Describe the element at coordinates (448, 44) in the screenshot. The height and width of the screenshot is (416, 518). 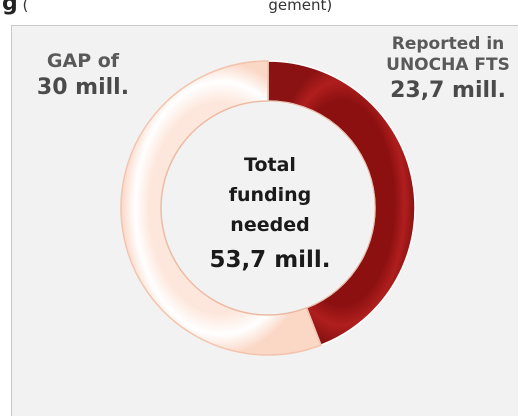
I see `reported-label-line1: Reported in` at that location.